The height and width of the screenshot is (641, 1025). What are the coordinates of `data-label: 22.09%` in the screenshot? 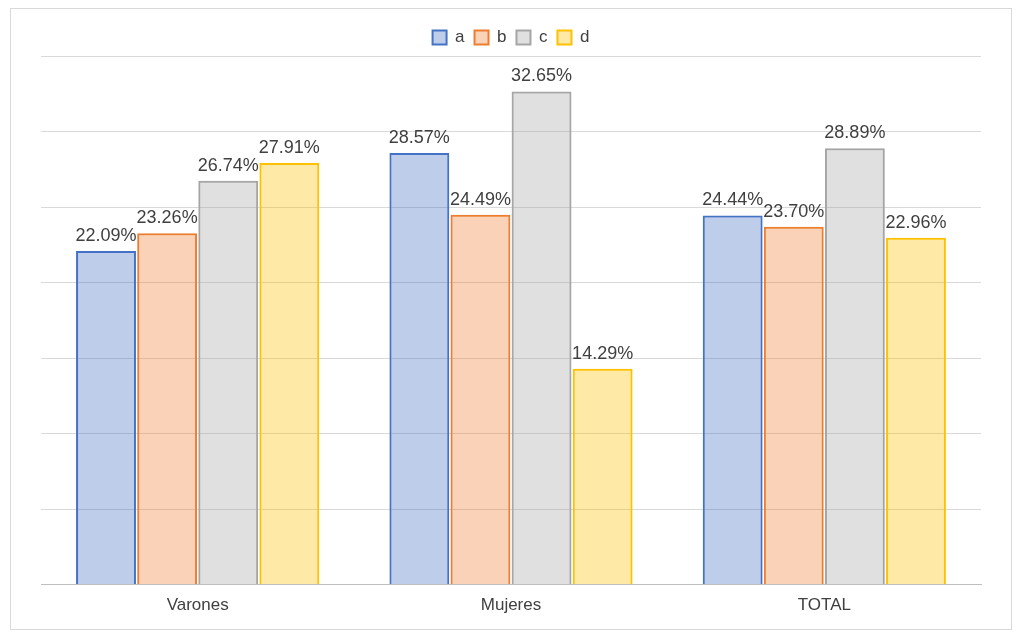 It's located at (106, 234).